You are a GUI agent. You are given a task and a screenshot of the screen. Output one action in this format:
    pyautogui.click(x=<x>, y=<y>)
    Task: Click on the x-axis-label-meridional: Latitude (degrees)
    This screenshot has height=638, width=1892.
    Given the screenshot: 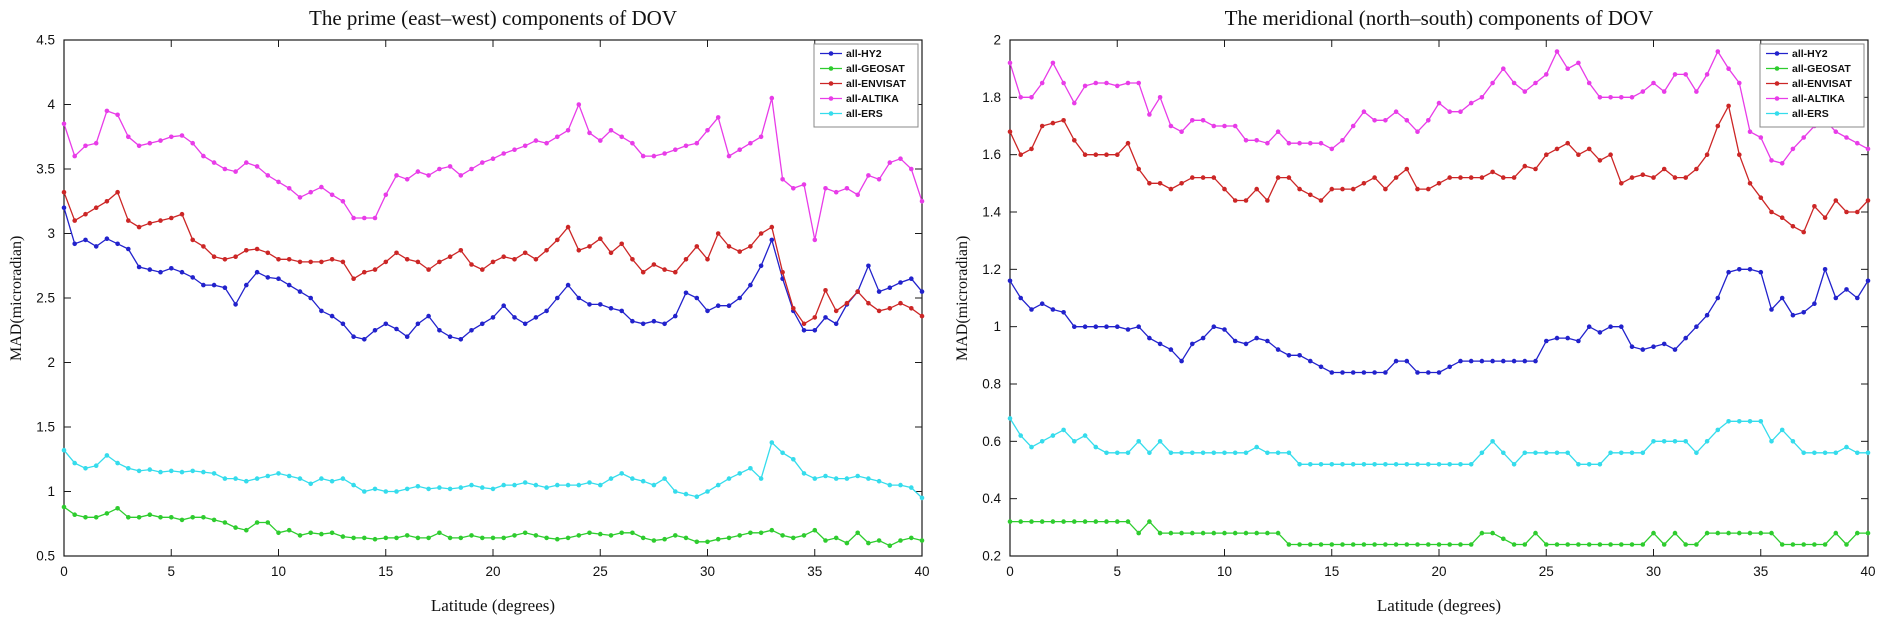 What is the action you would take?
    pyautogui.click(x=1439, y=605)
    